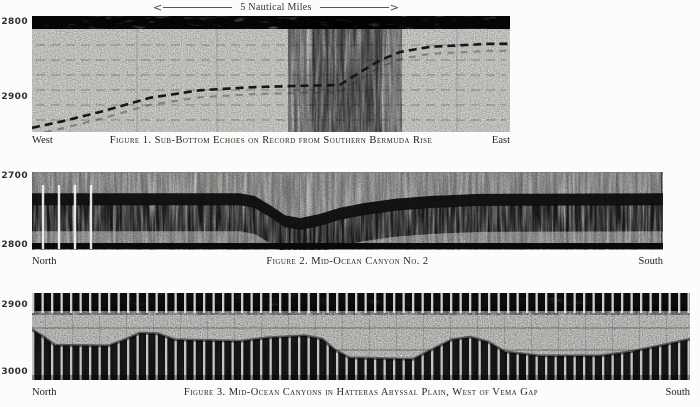 The image size is (700, 407). I want to click on scale-bar: < 5 Nautical Miles >, so click(276, 7).